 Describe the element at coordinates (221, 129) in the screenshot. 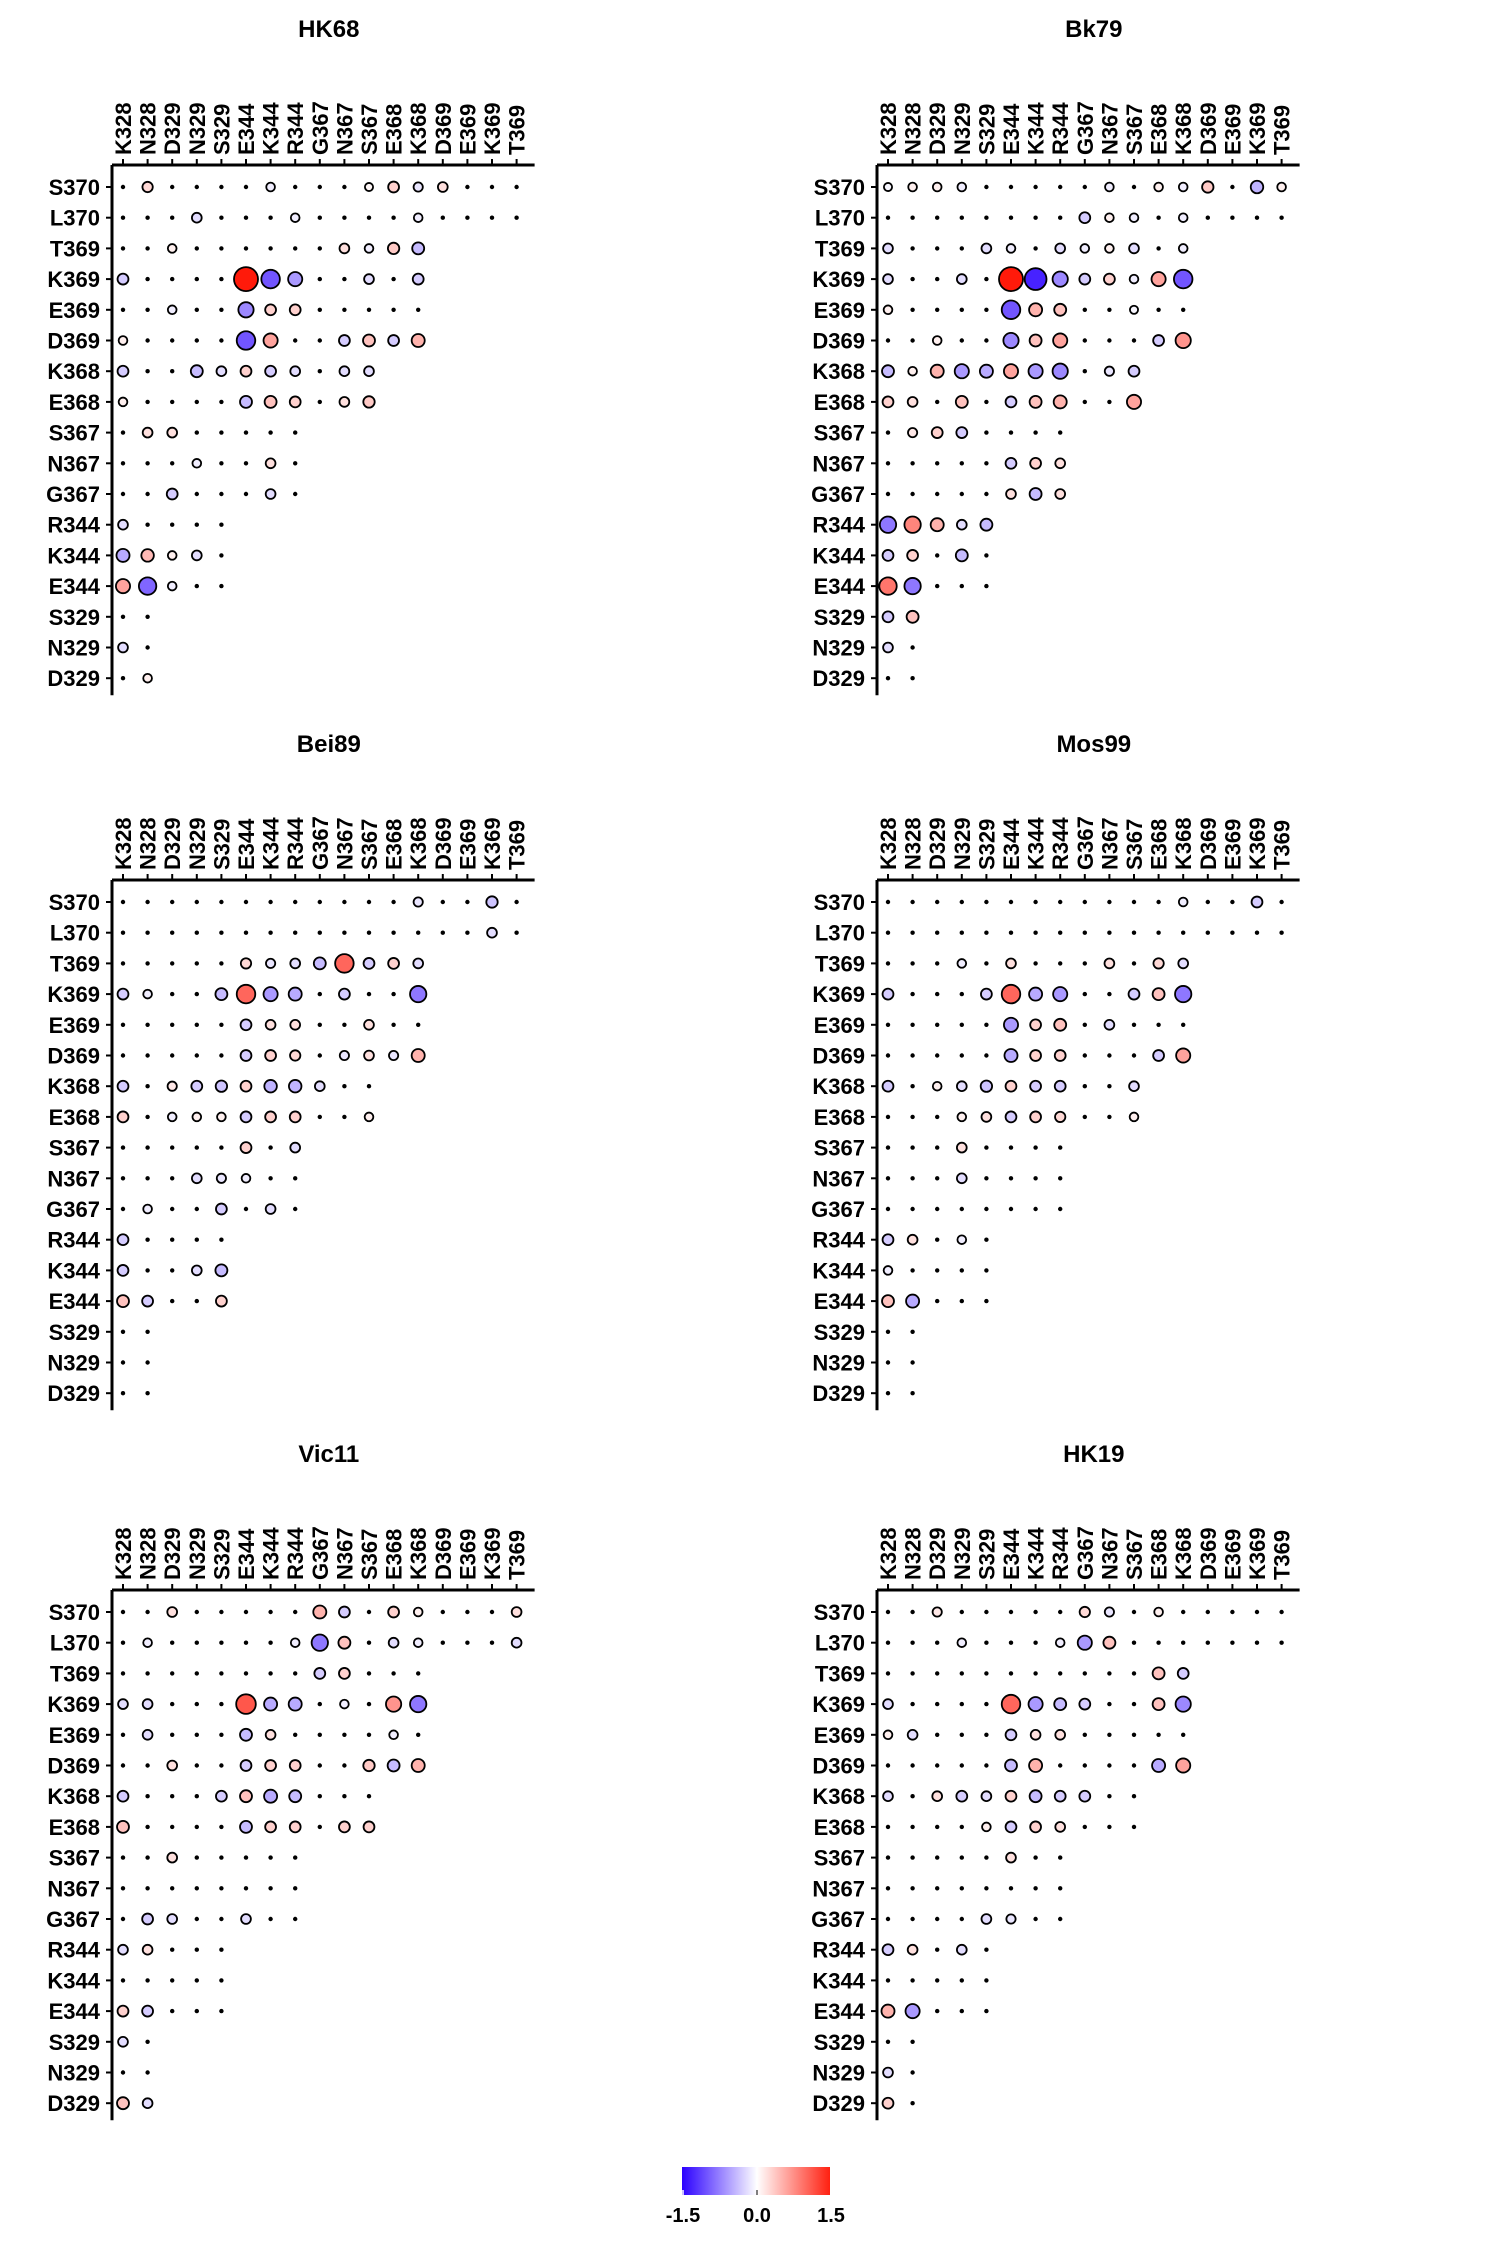

I see `x-tick-label: S329` at that location.